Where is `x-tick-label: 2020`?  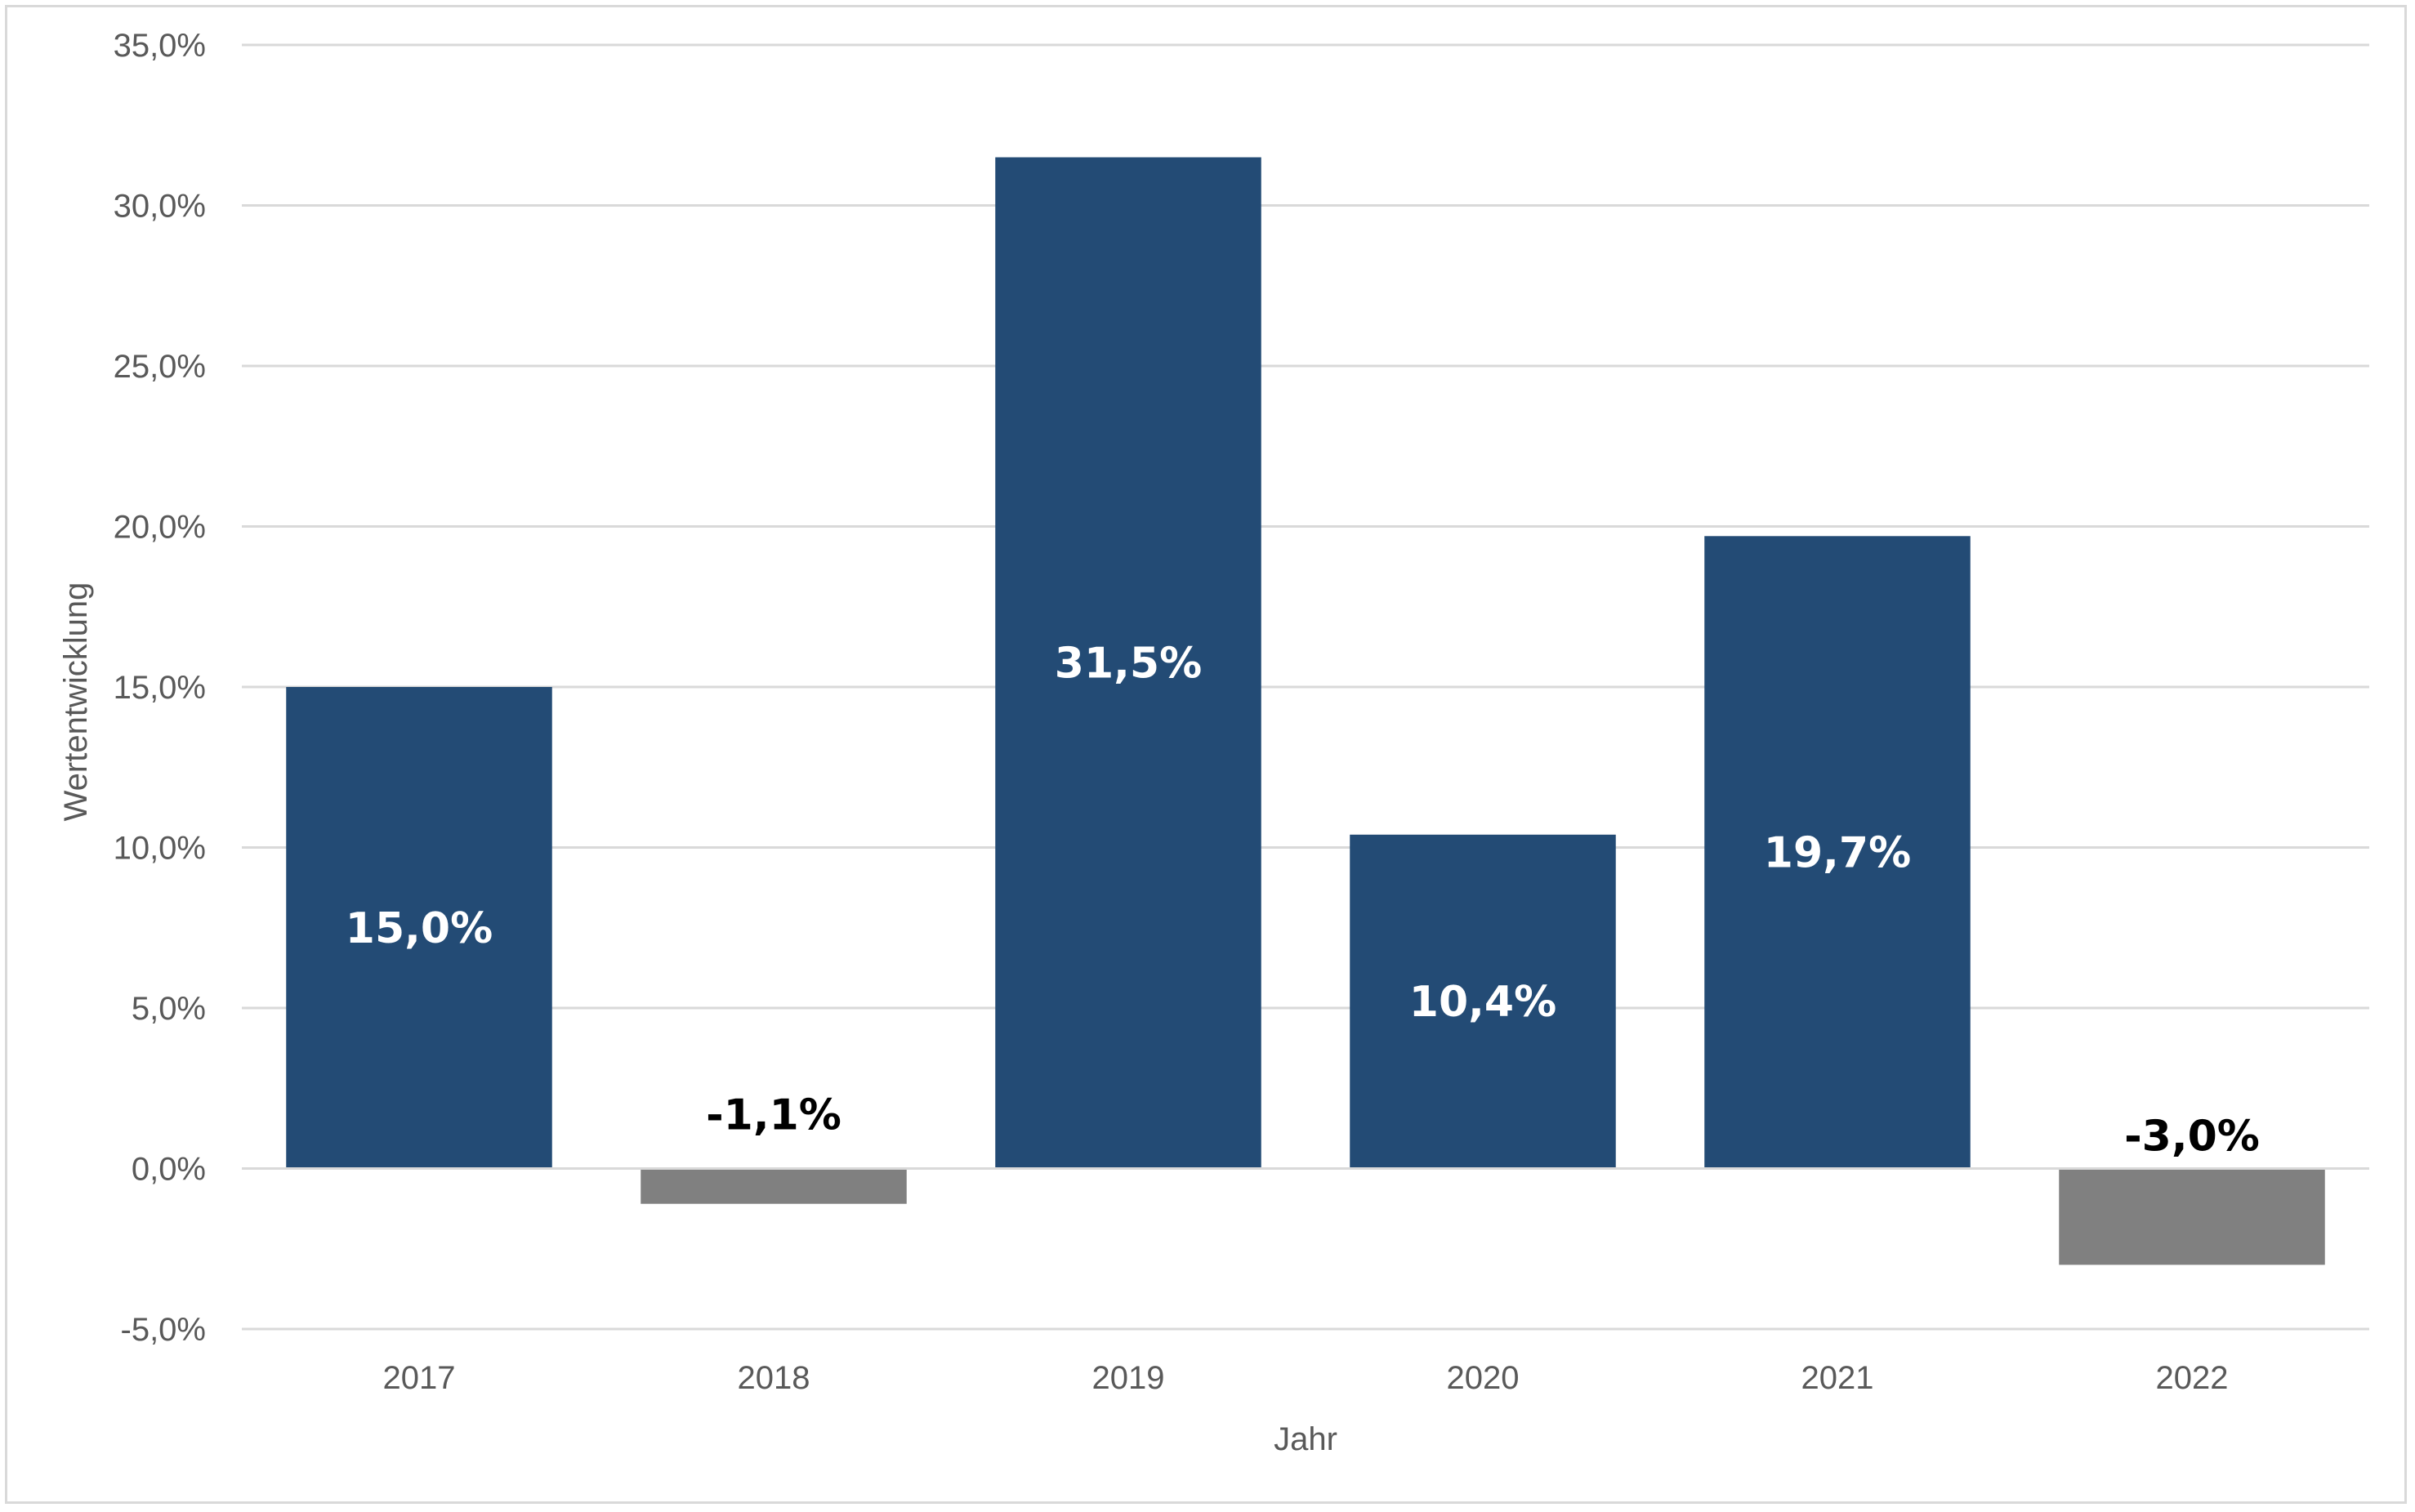 x-tick-label: 2020 is located at coordinates (1483, 1378).